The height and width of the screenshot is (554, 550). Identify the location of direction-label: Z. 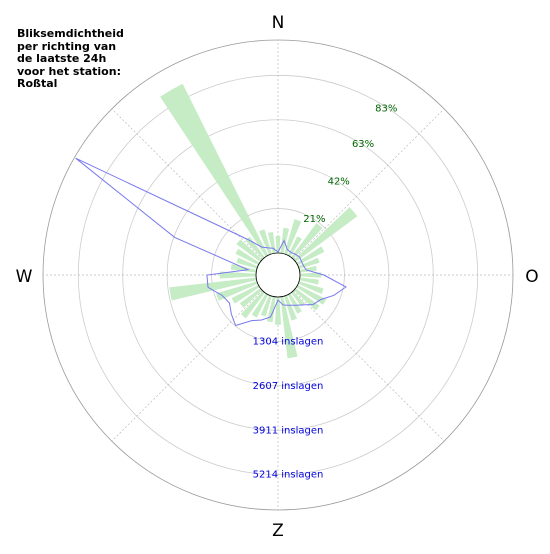
(278, 531).